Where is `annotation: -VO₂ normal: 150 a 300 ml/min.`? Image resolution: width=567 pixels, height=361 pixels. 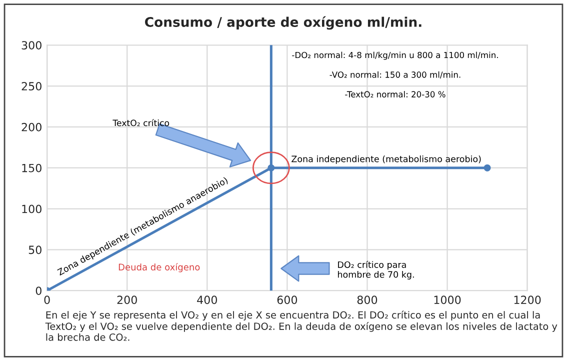
annotation: -VO₂ normal: 150 a 300 ml/min. is located at coordinates (395, 74).